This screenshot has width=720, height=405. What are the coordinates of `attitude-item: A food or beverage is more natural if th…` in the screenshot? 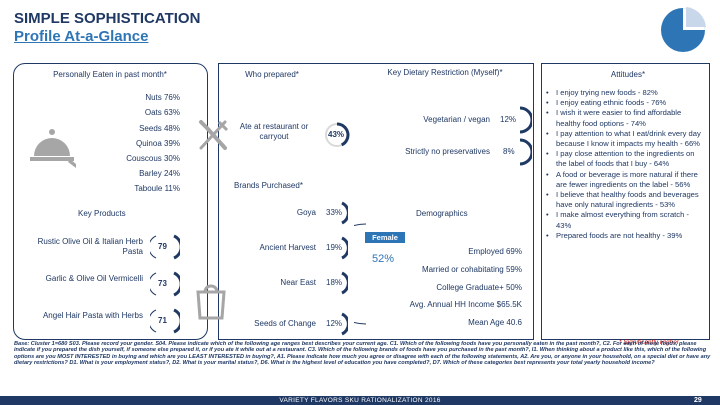 It's located at (625, 180).